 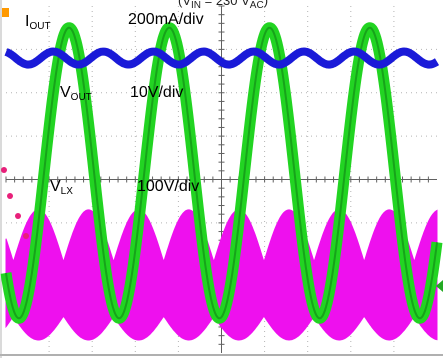 I want to click on channel-1-ground-marker-icon, so click(x=5, y=12).